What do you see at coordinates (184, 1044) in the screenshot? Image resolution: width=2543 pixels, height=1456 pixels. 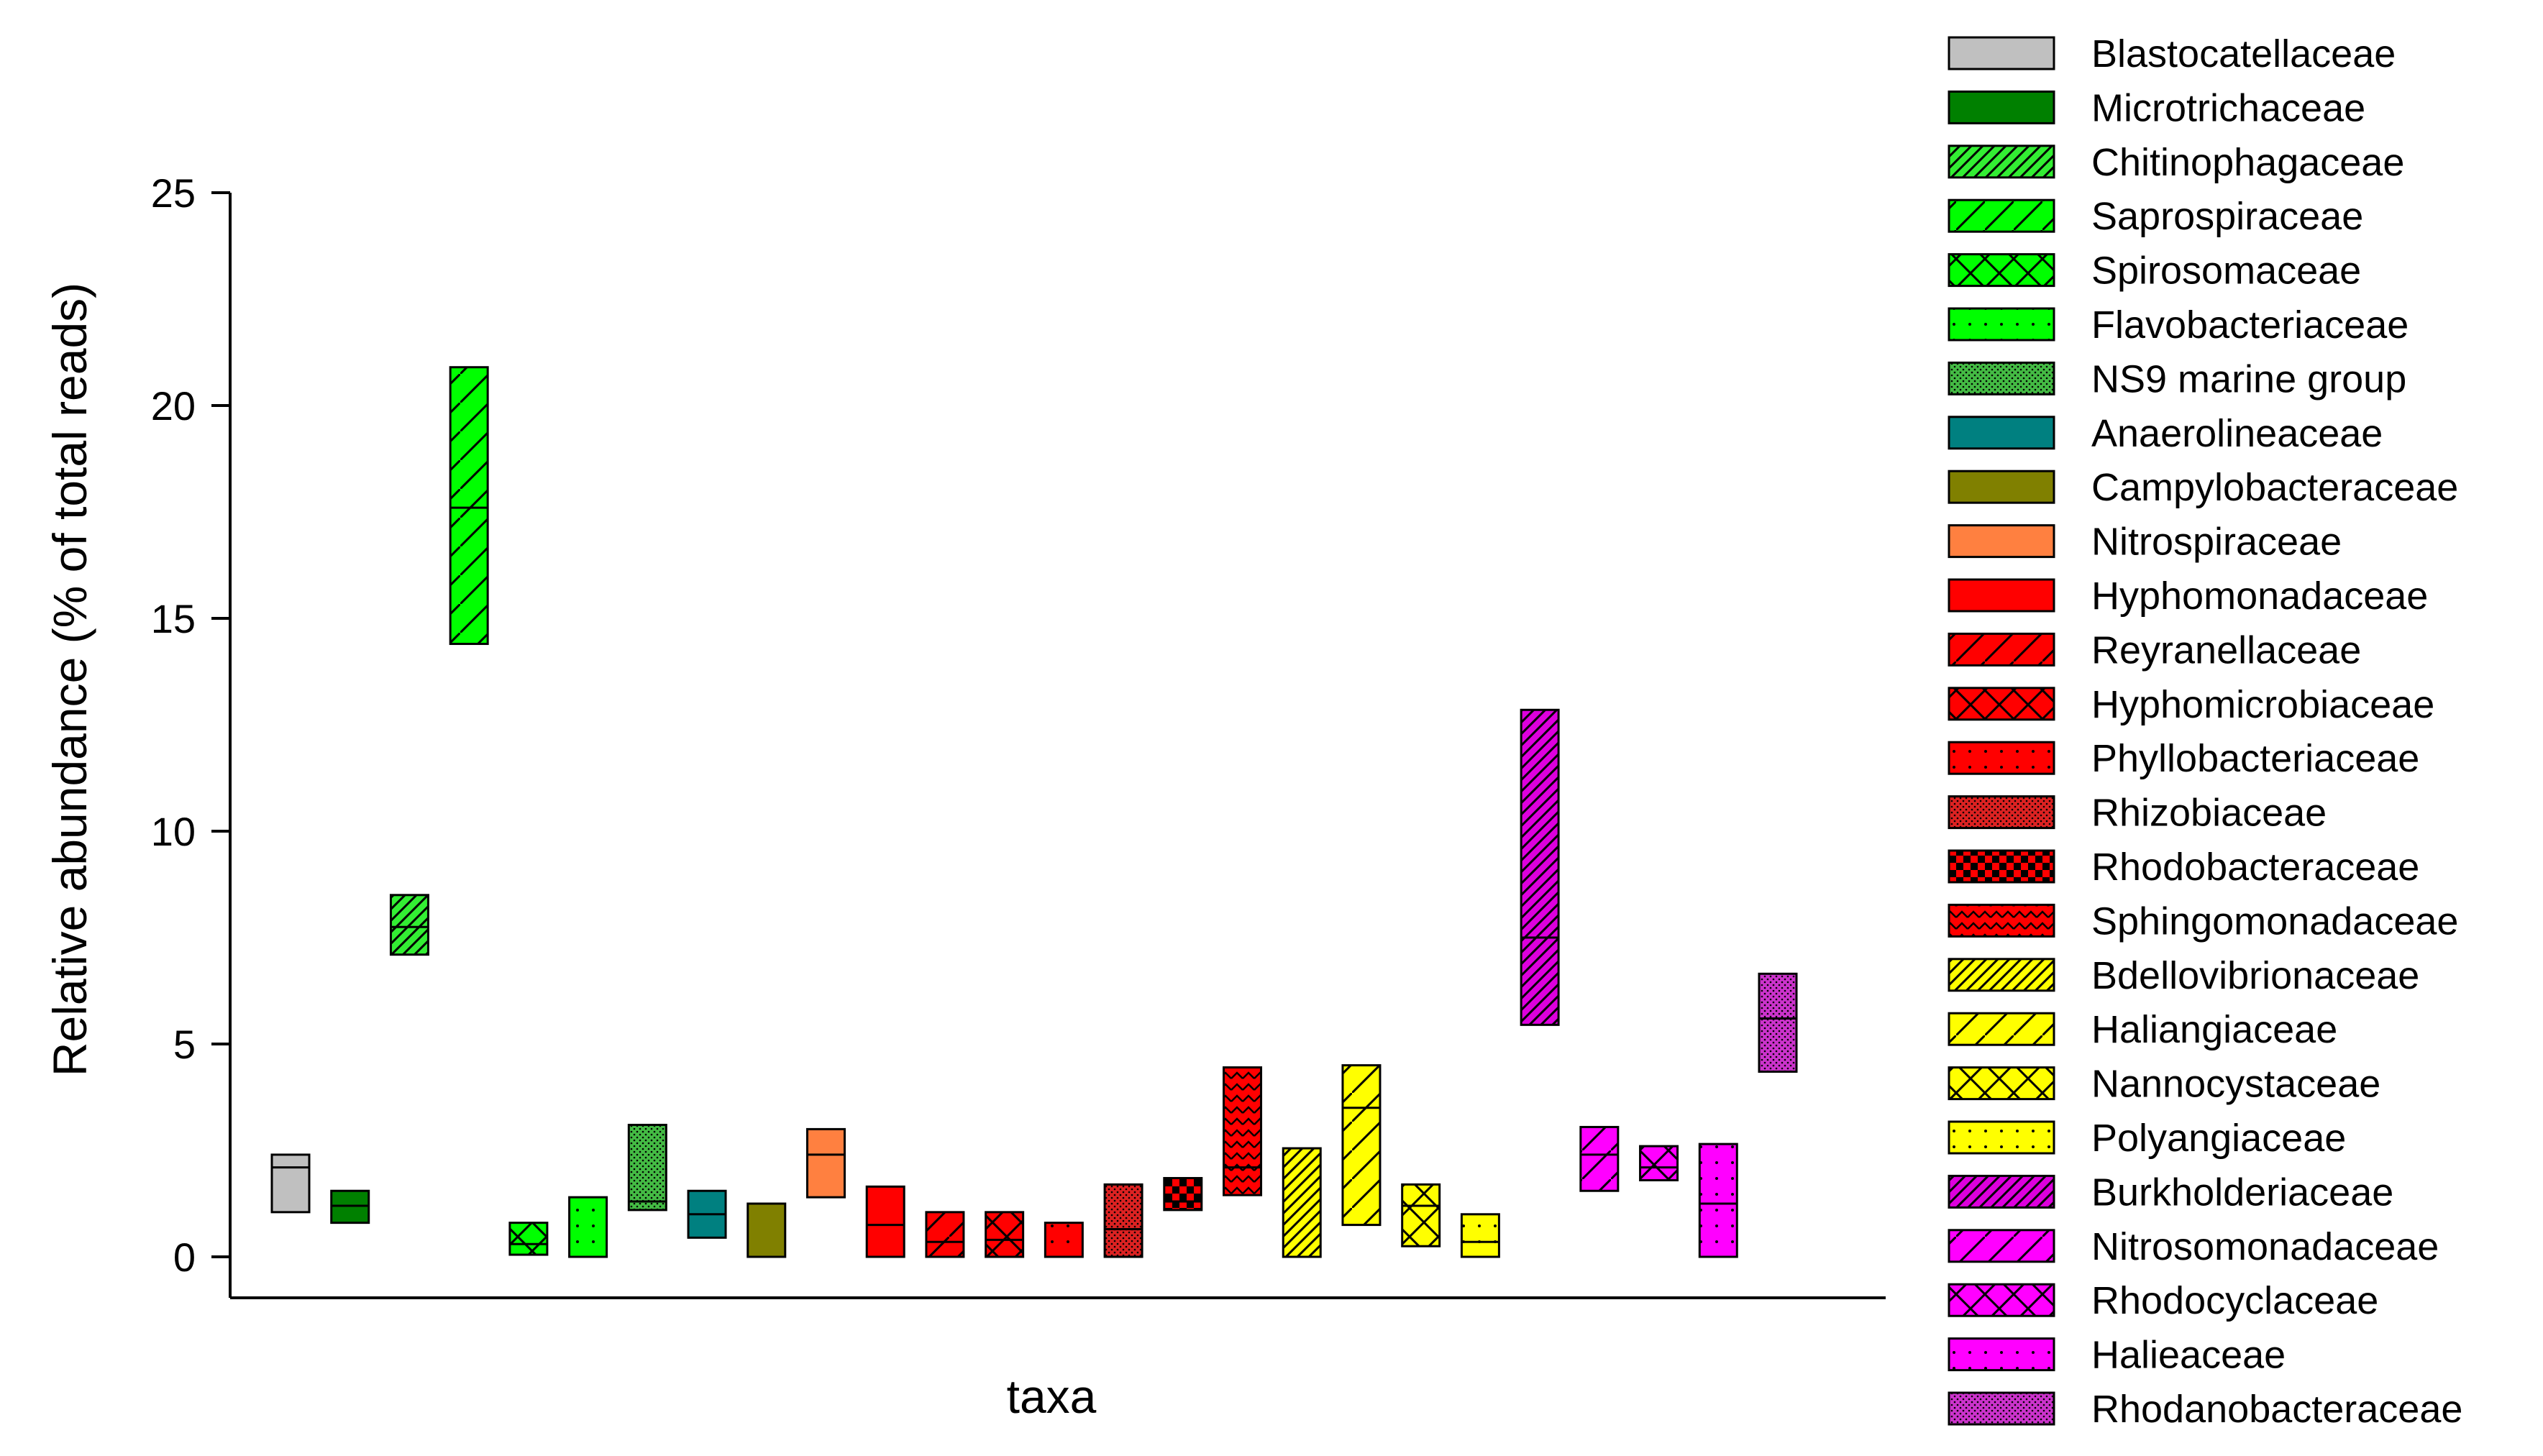 I see `y-tick-label: 5` at bounding box center [184, 1044].